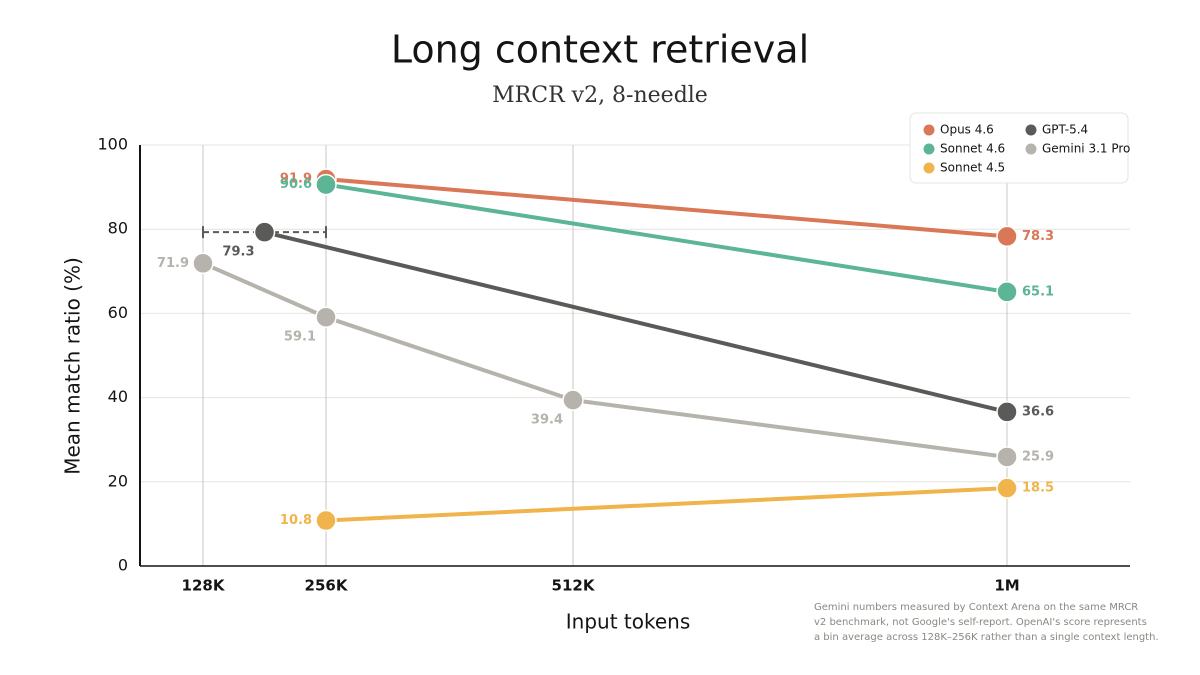 This screenshot has width=1200, height=675. I want to click on y-tick-label: 20, so click(118, 480).